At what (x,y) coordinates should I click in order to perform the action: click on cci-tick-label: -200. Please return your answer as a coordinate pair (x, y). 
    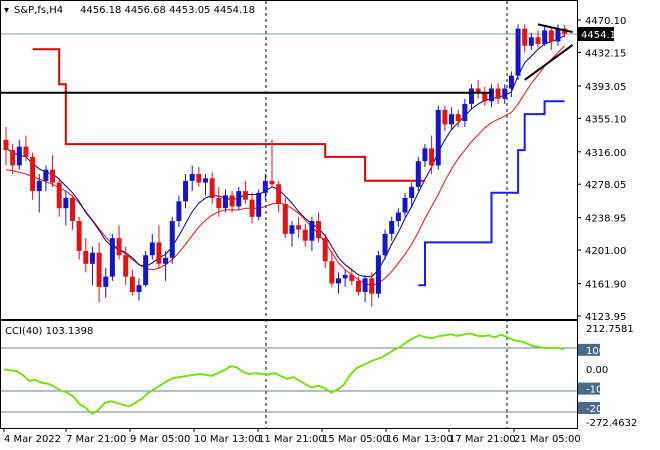
    Looking at the image, I should click on (597, 409).